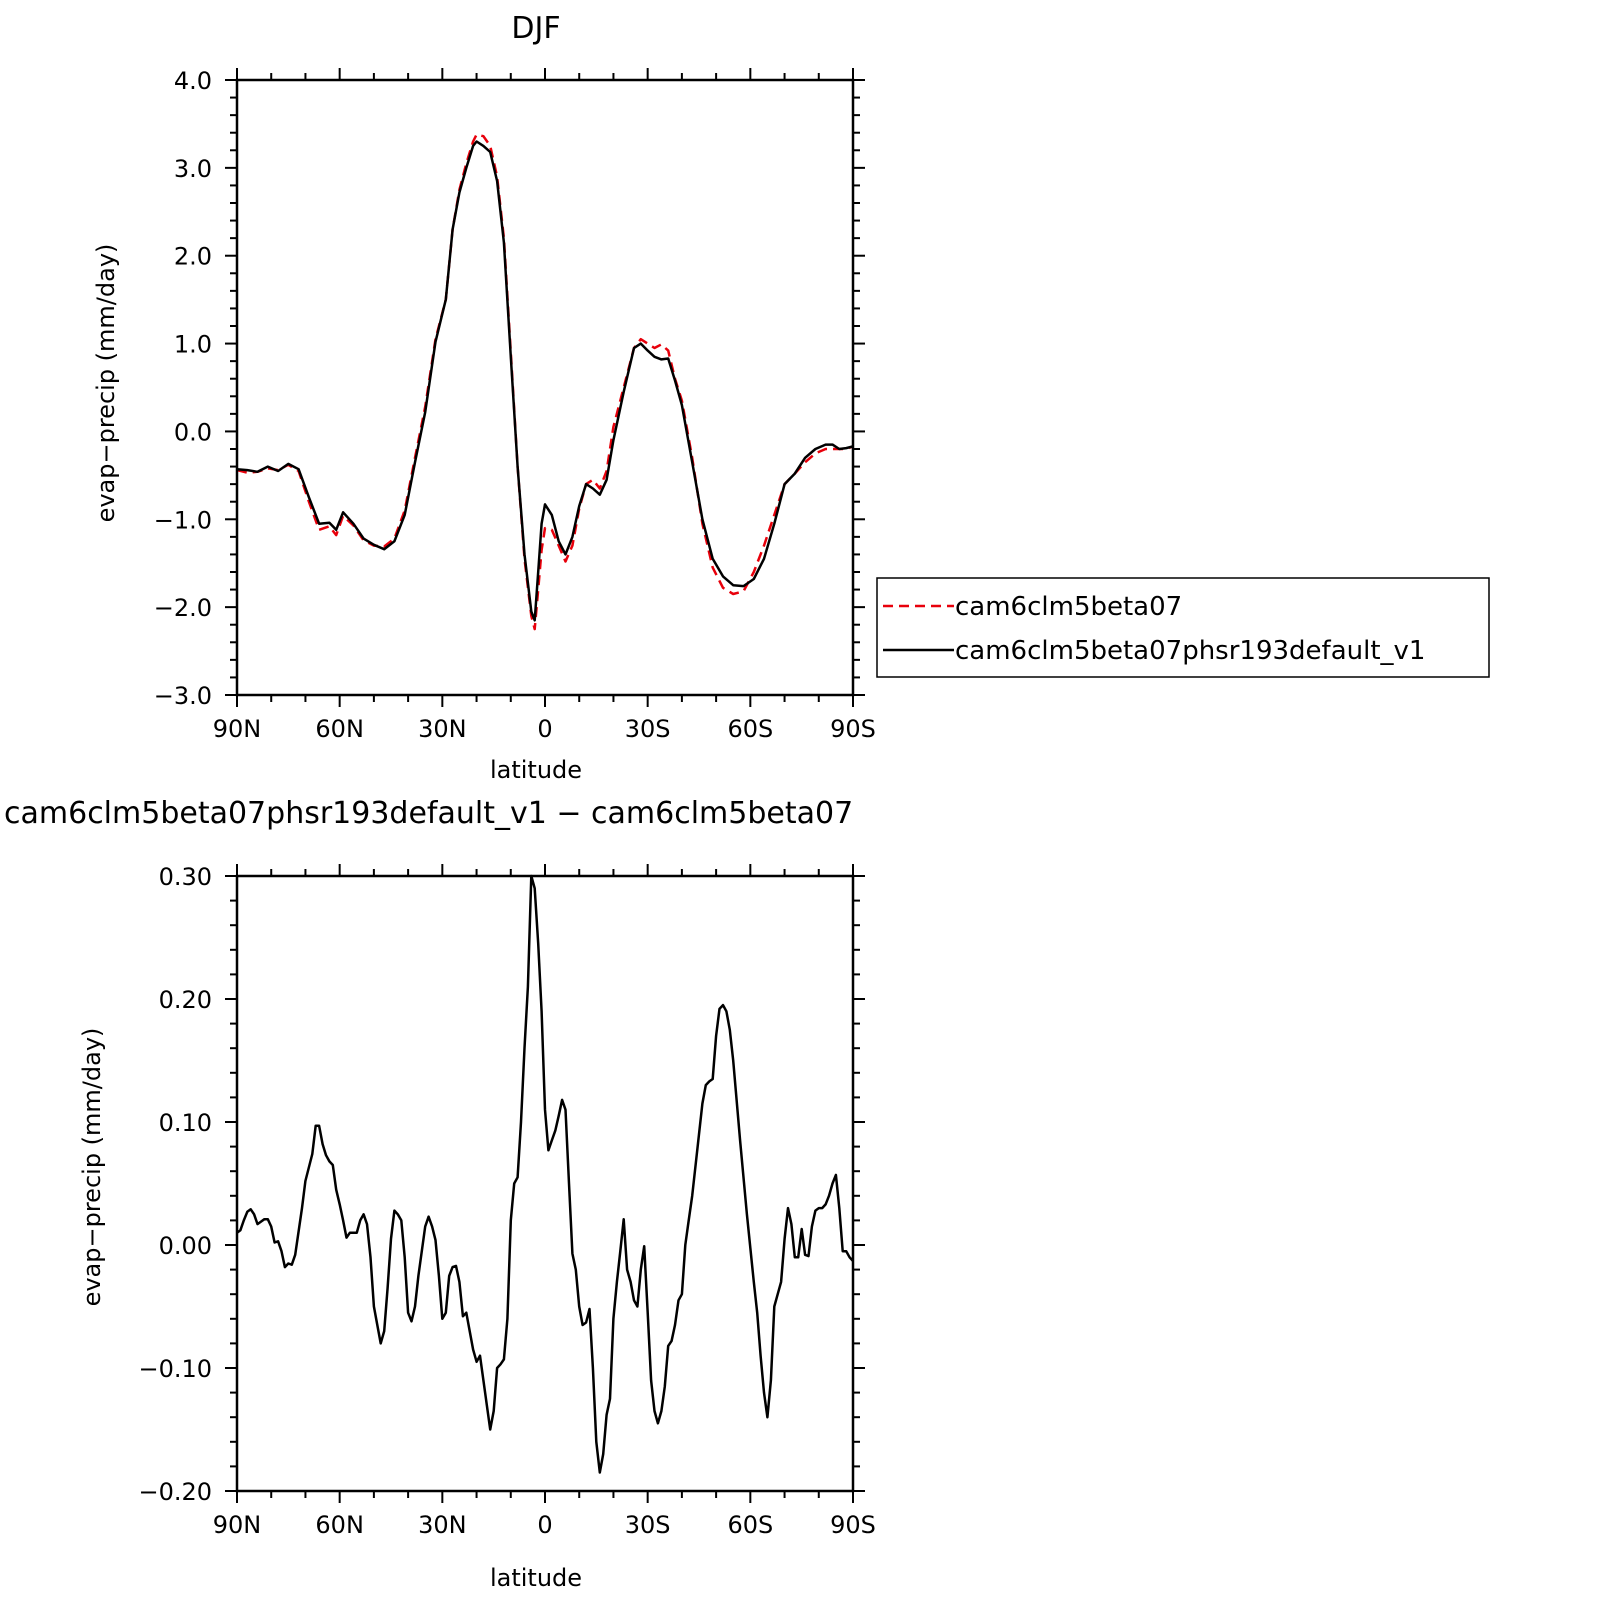 This screenshot has height=1597, width=1597. What do you see at coordinates (183, 608) in the screenshot?
I see `top-y-tick-label: −2.0` at bounding box center [183, 608].